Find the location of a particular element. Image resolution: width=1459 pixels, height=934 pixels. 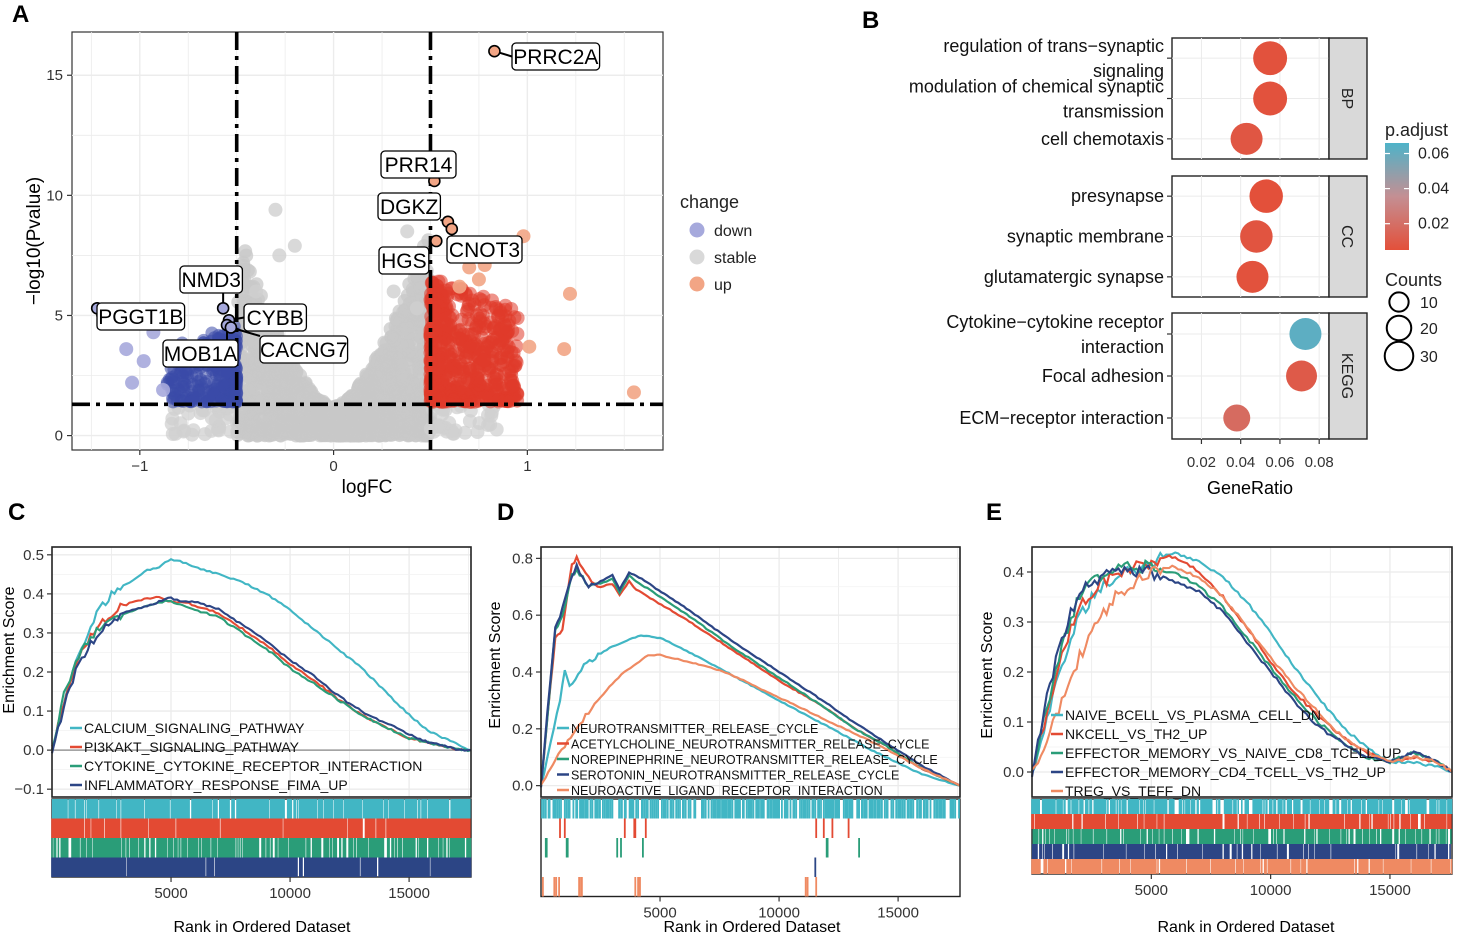

panel-c-y-label: Enrichment Score is located at coordinates (9, 649).